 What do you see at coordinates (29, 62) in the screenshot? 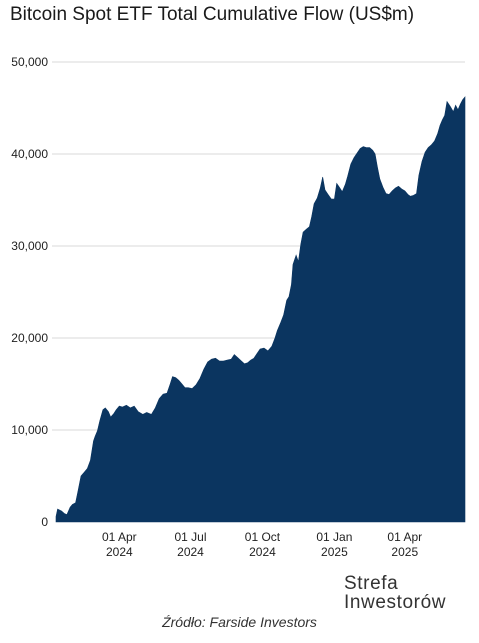
I see `y-tick-label: 50,000` at bounding box center [29, 62].